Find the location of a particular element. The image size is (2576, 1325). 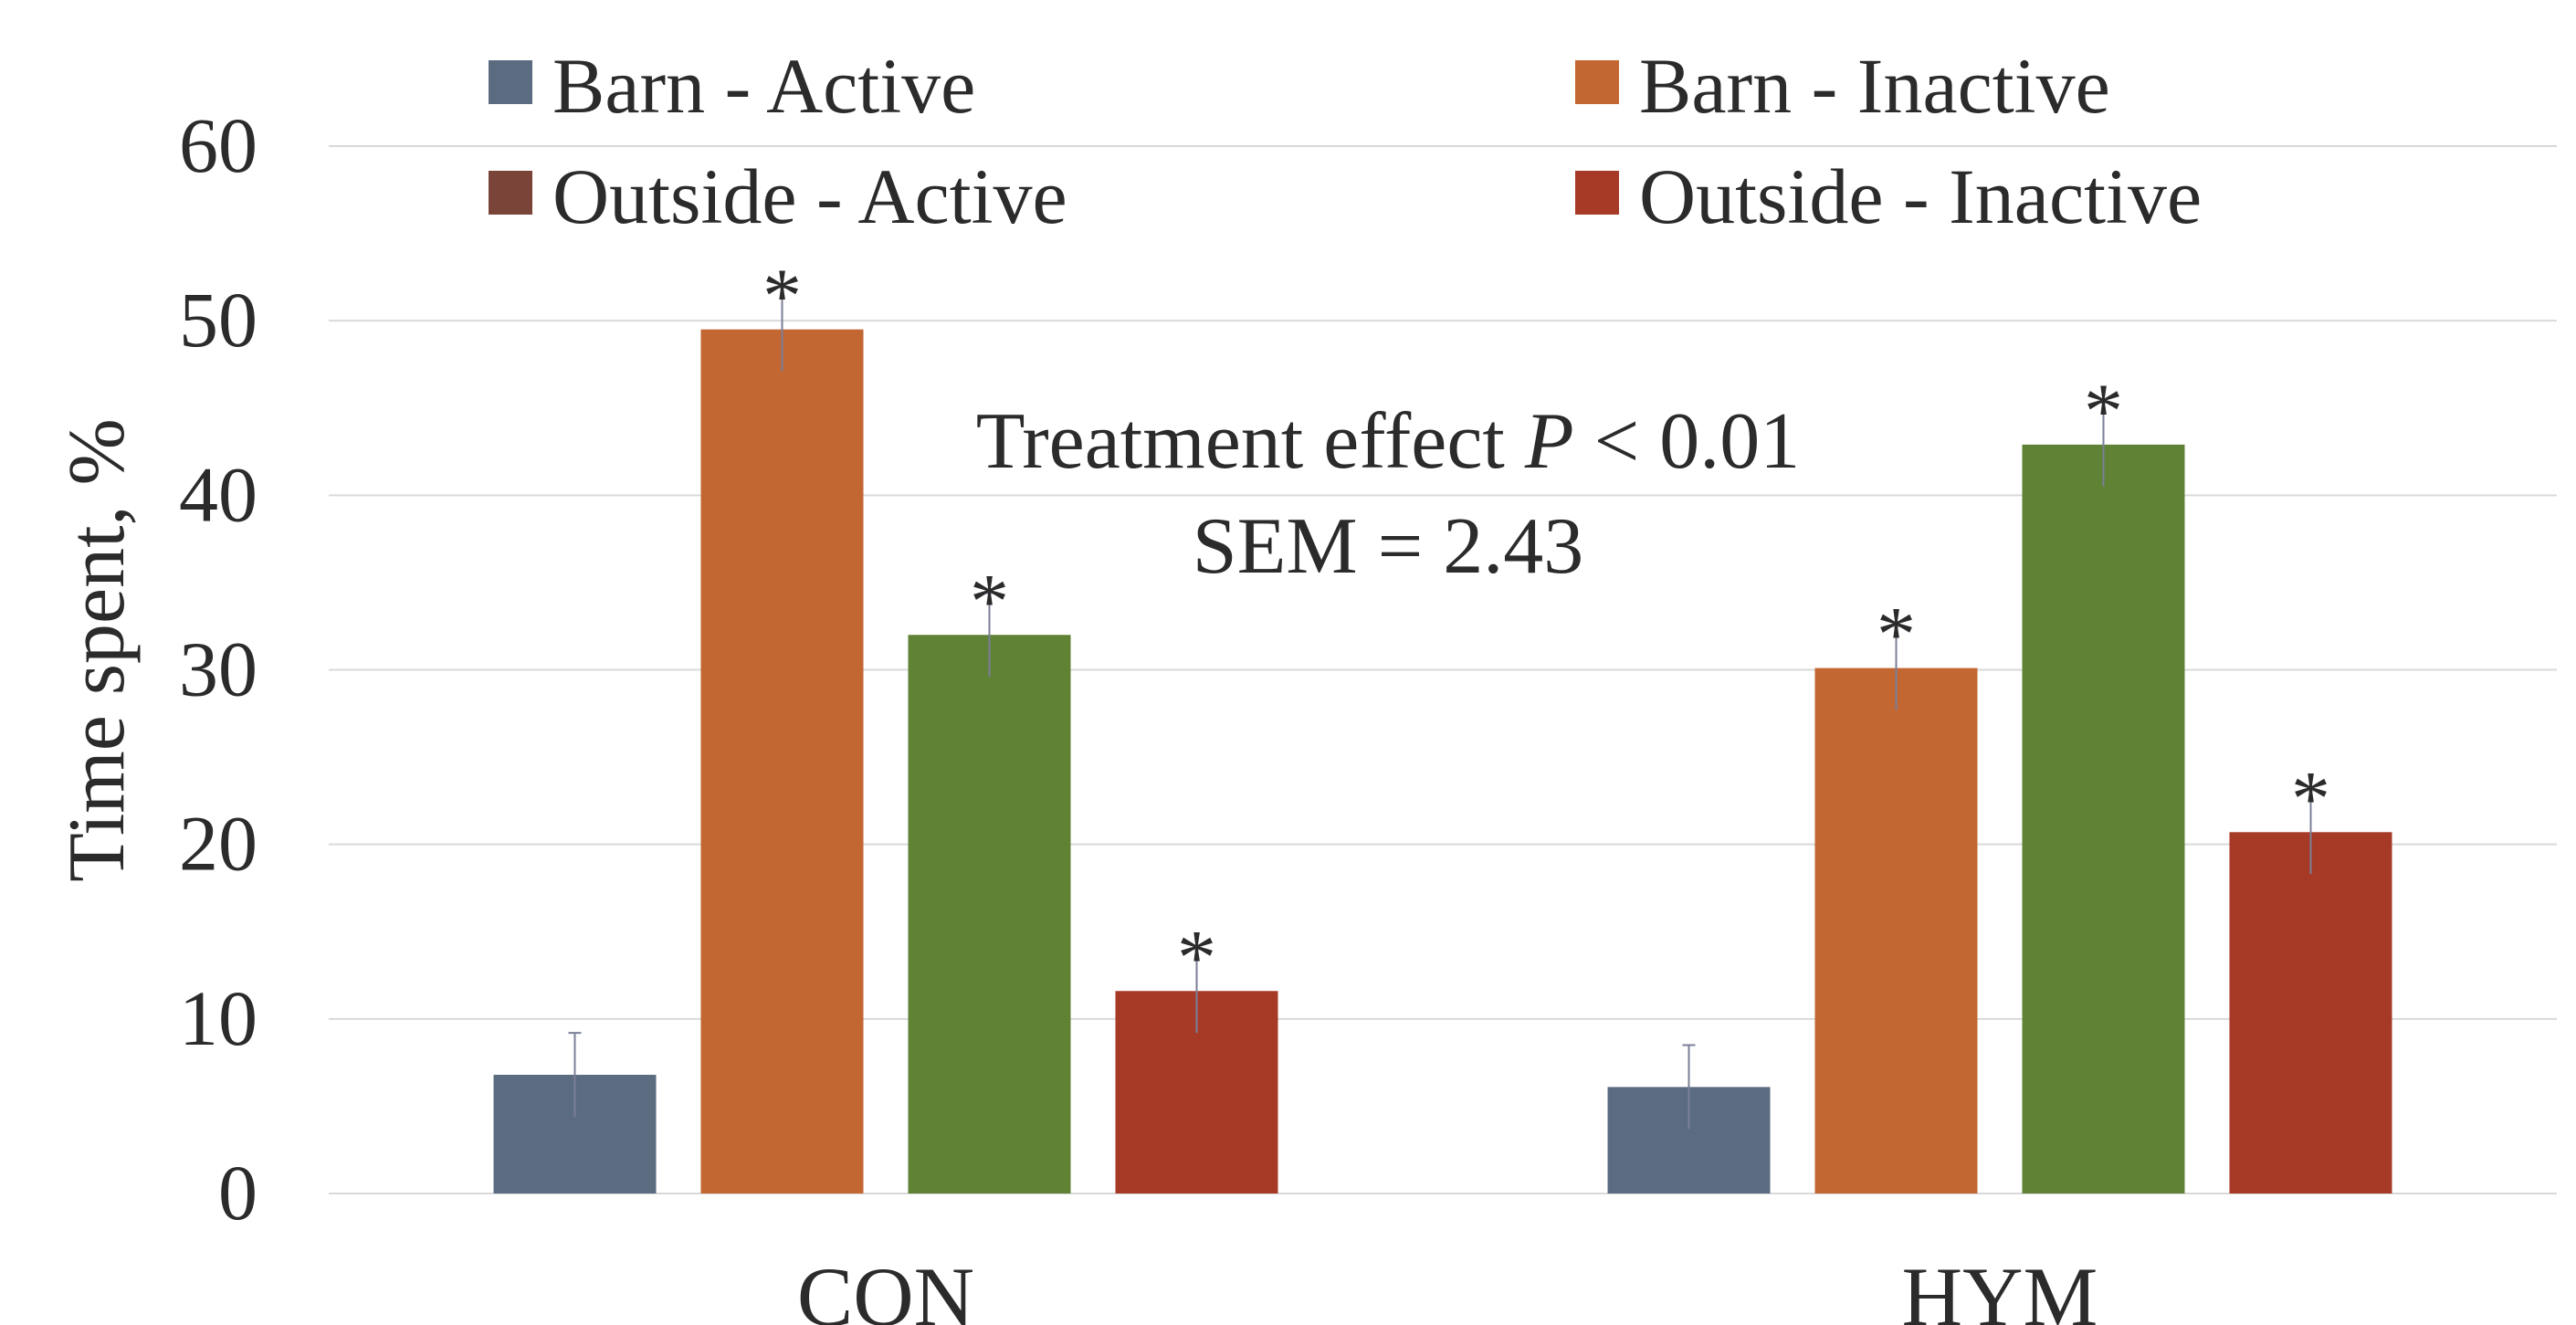

annotation-prefix: Treatment effect is located at coordinates (1250, 441).